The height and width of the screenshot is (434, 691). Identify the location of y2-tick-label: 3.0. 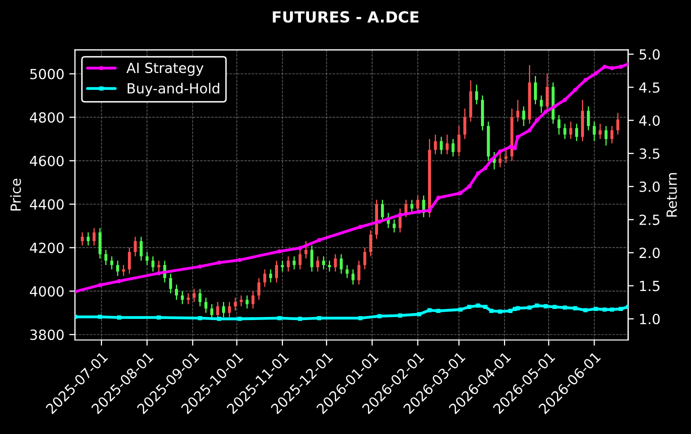
(650, 186).